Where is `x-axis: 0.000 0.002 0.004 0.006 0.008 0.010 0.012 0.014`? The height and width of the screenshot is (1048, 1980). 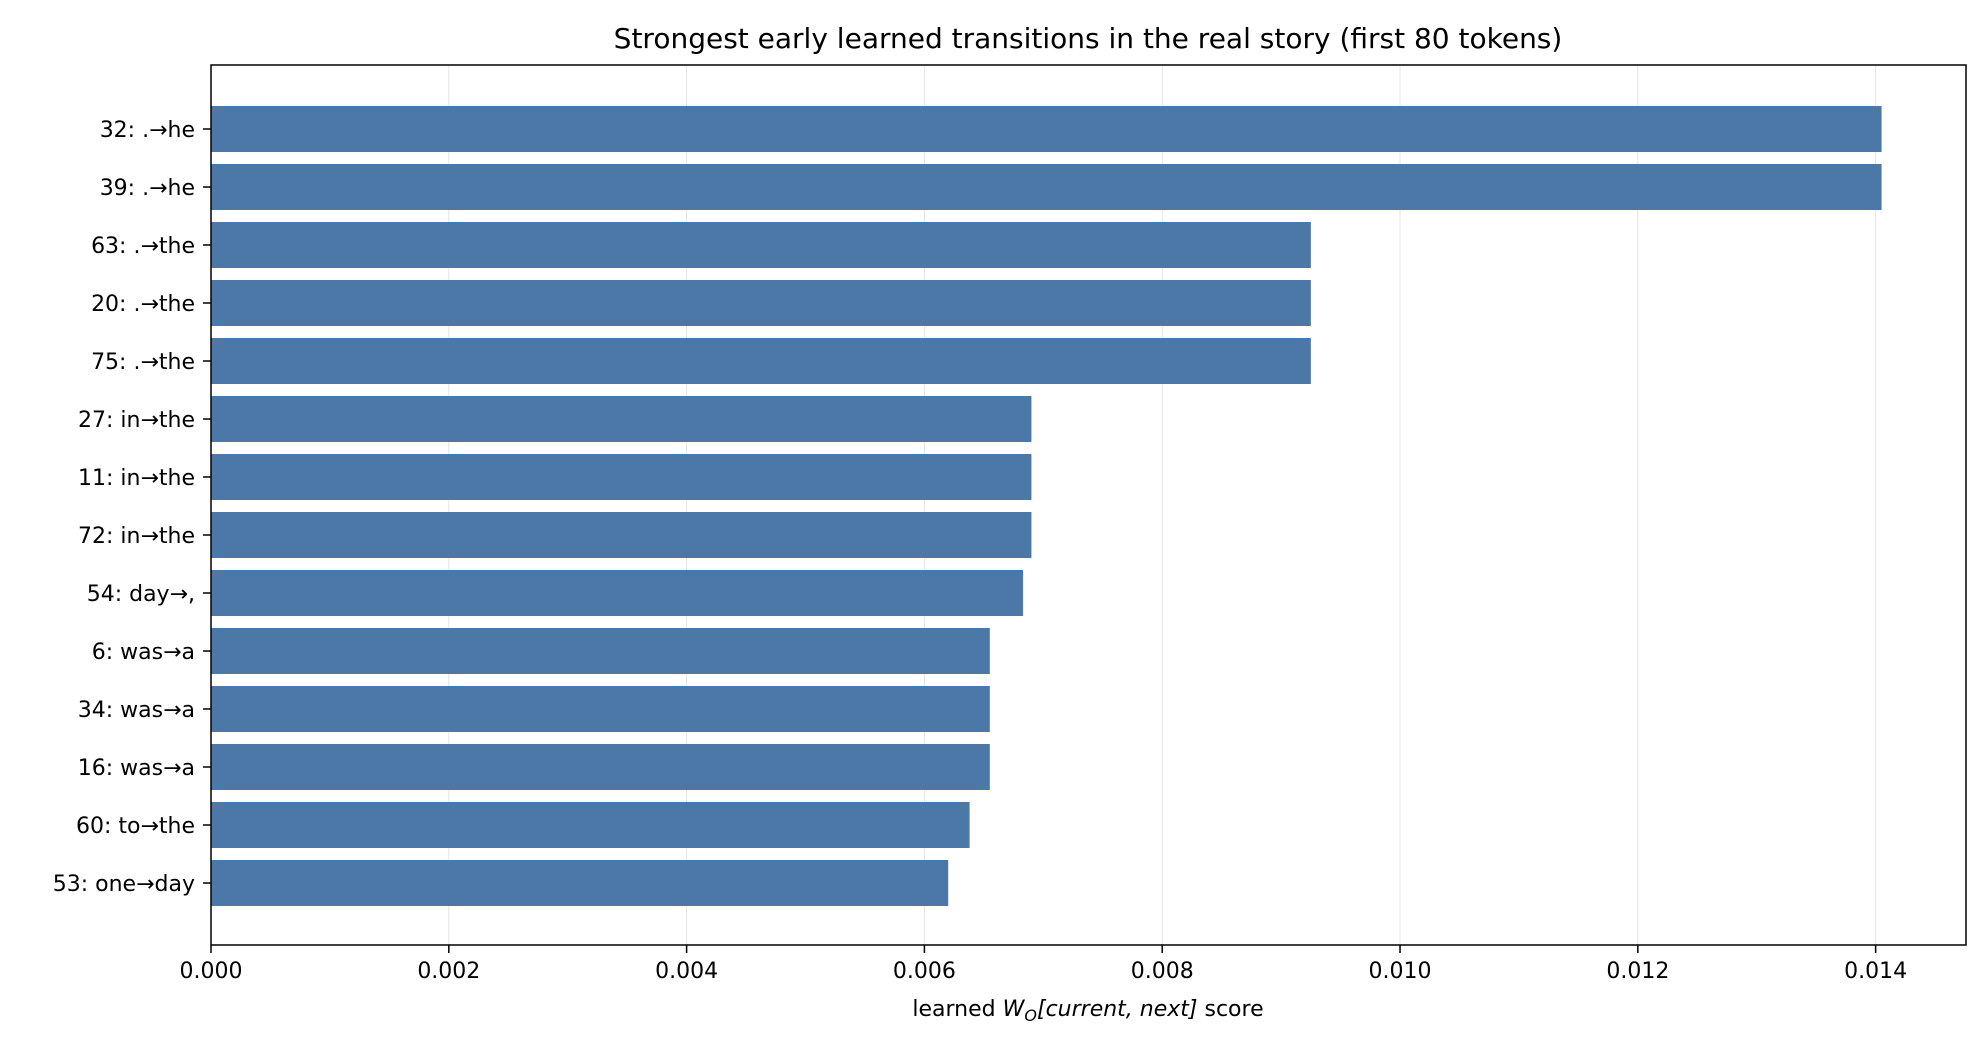 x-axis: 0.000 0.002 0.004 0.006 0.008 0.010 0.012 0.014 is located at coordinates (1043, 964).